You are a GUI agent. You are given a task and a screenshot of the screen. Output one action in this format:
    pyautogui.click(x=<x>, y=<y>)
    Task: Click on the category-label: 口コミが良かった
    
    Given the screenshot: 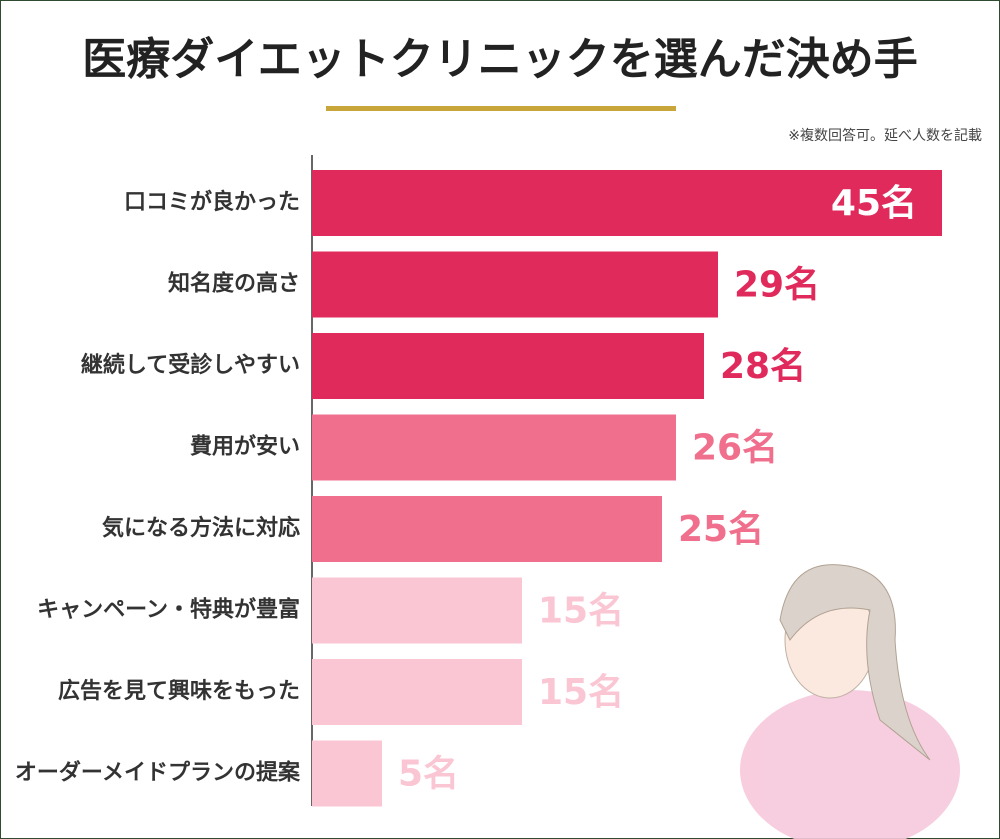 What is the action you would take?
    pyautogui.click(x=212, y=202)
    